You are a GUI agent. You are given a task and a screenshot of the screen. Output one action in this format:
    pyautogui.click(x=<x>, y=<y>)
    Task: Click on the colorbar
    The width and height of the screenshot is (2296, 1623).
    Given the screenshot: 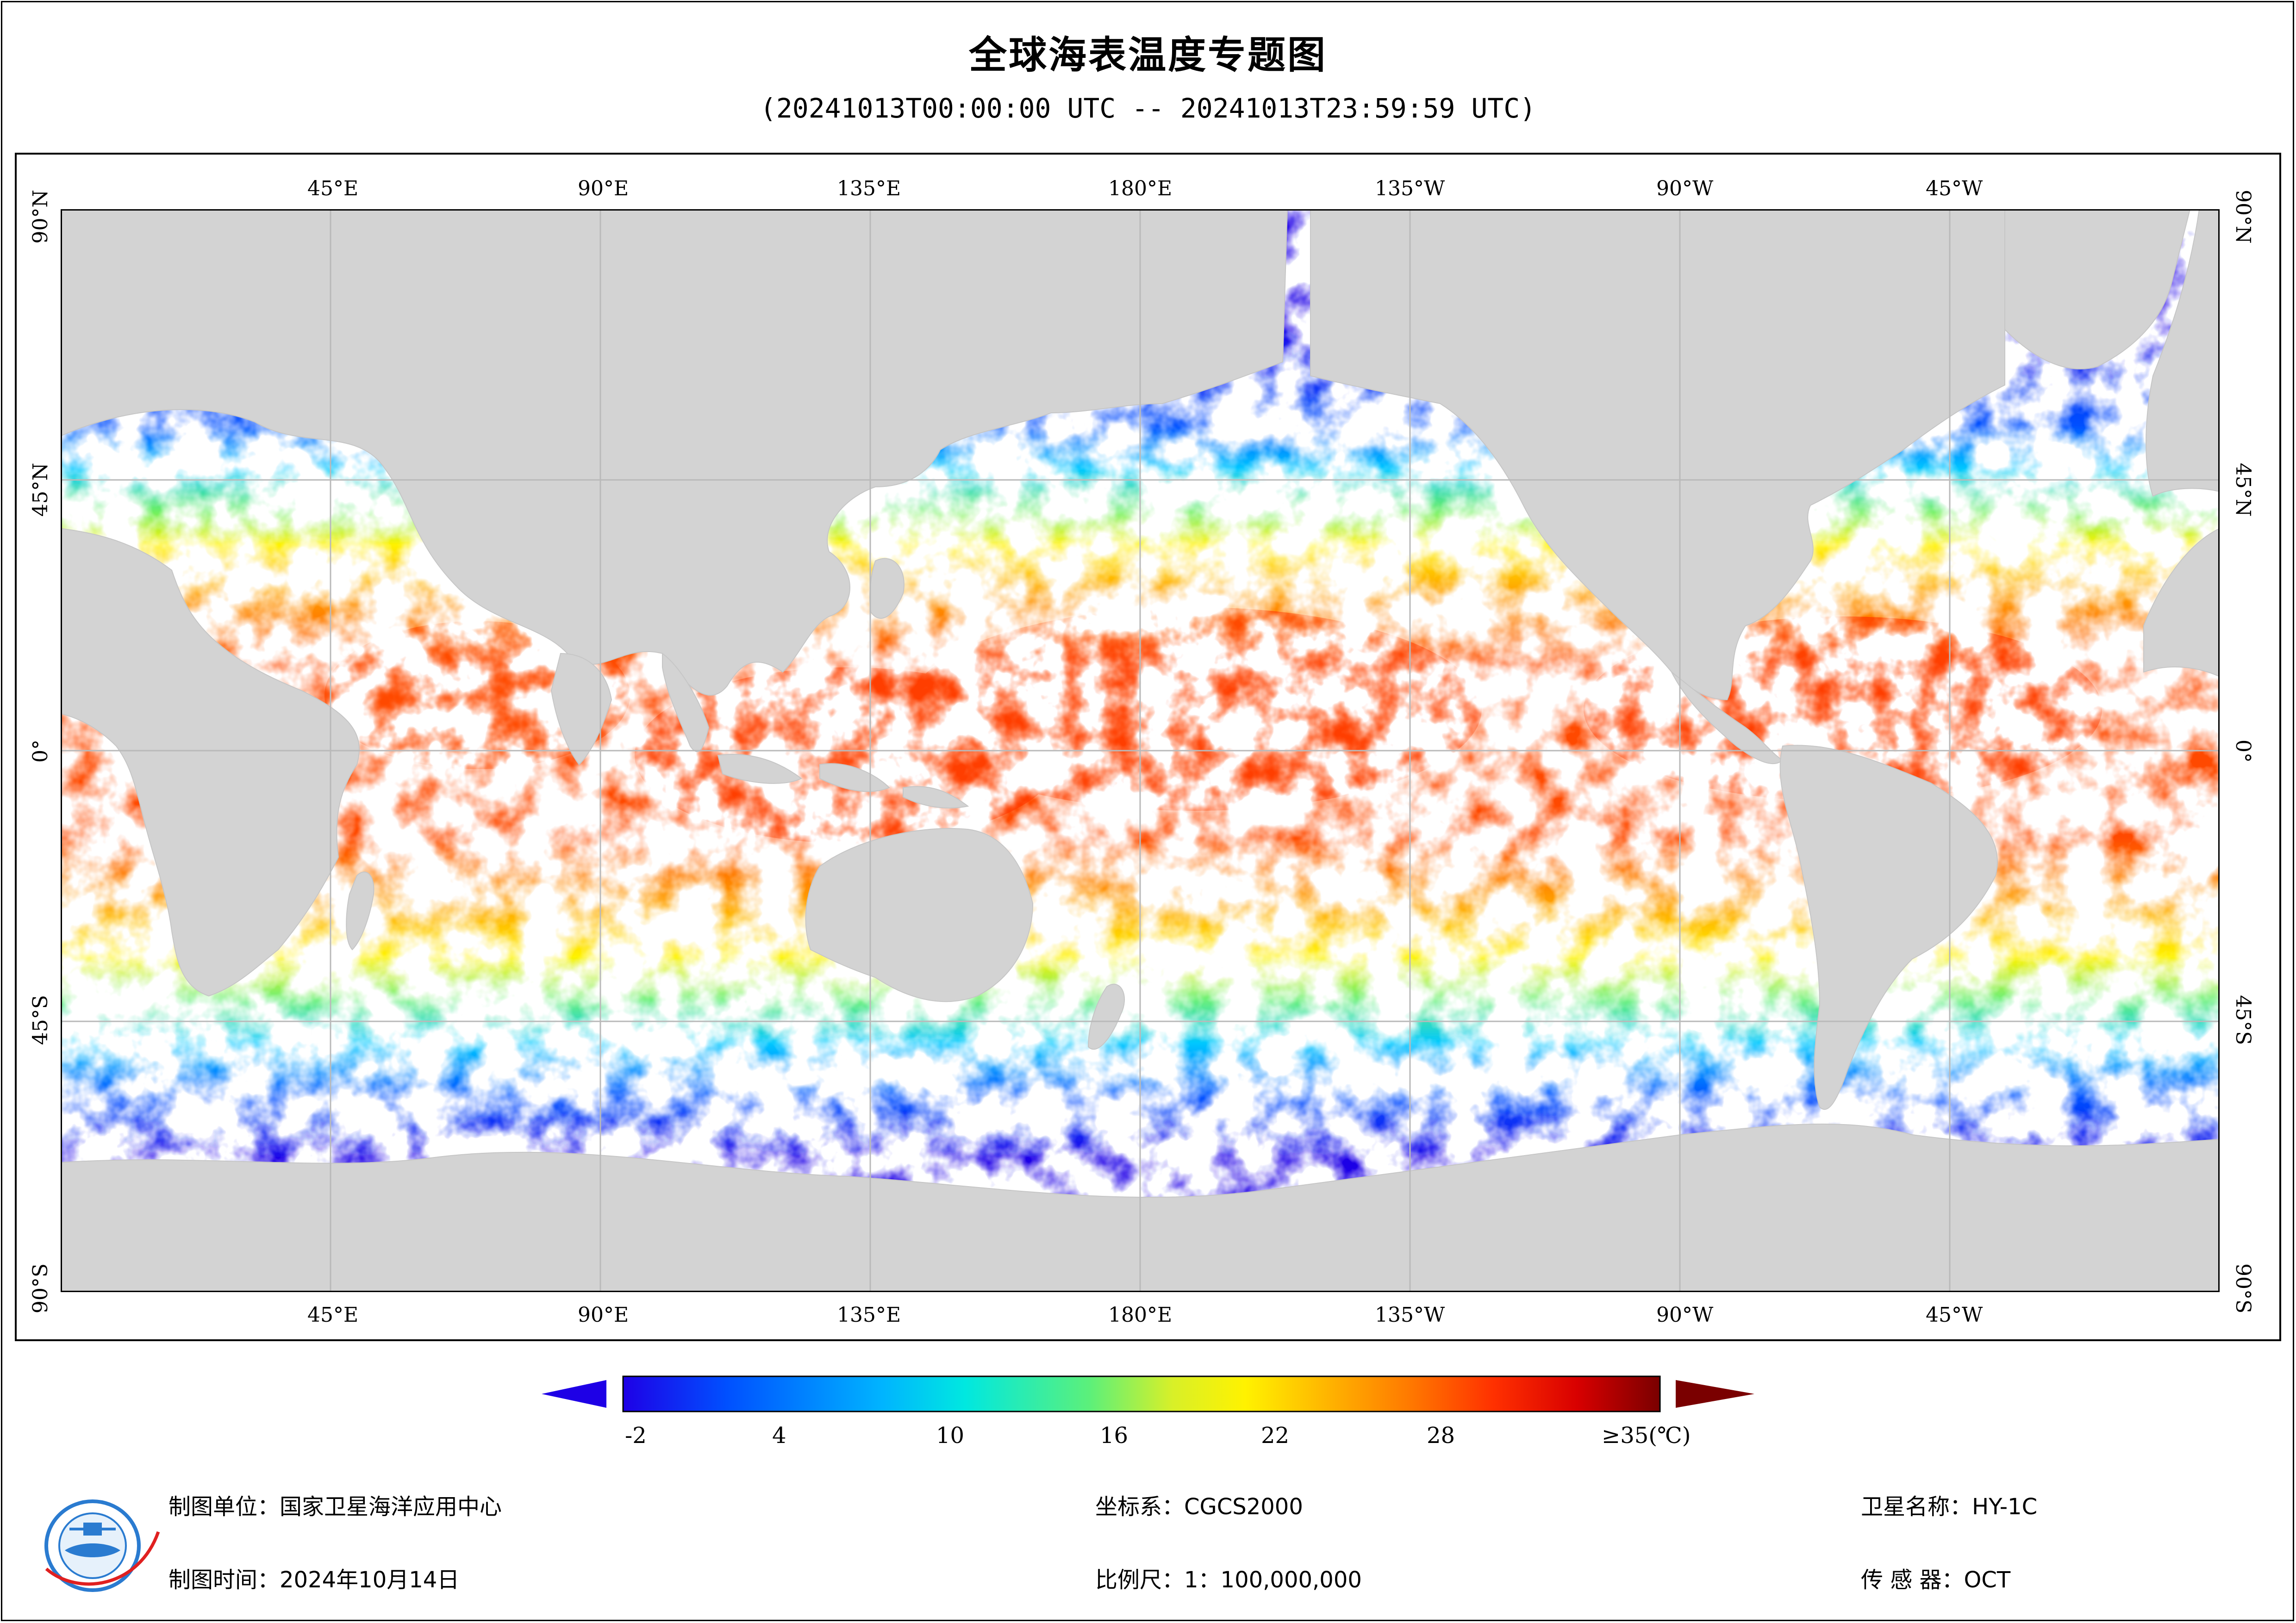 What is the action you would take?
    pyautogui.click(x=1148, y=1393)
    